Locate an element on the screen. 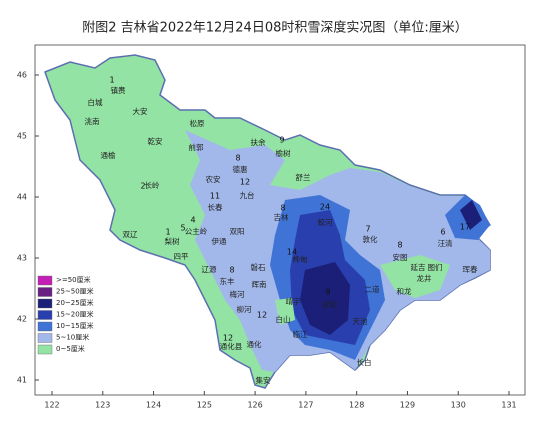 The width and height of the screenshot is (550, 426). x-tick-label: 128 is located at coordinates (356, 405).